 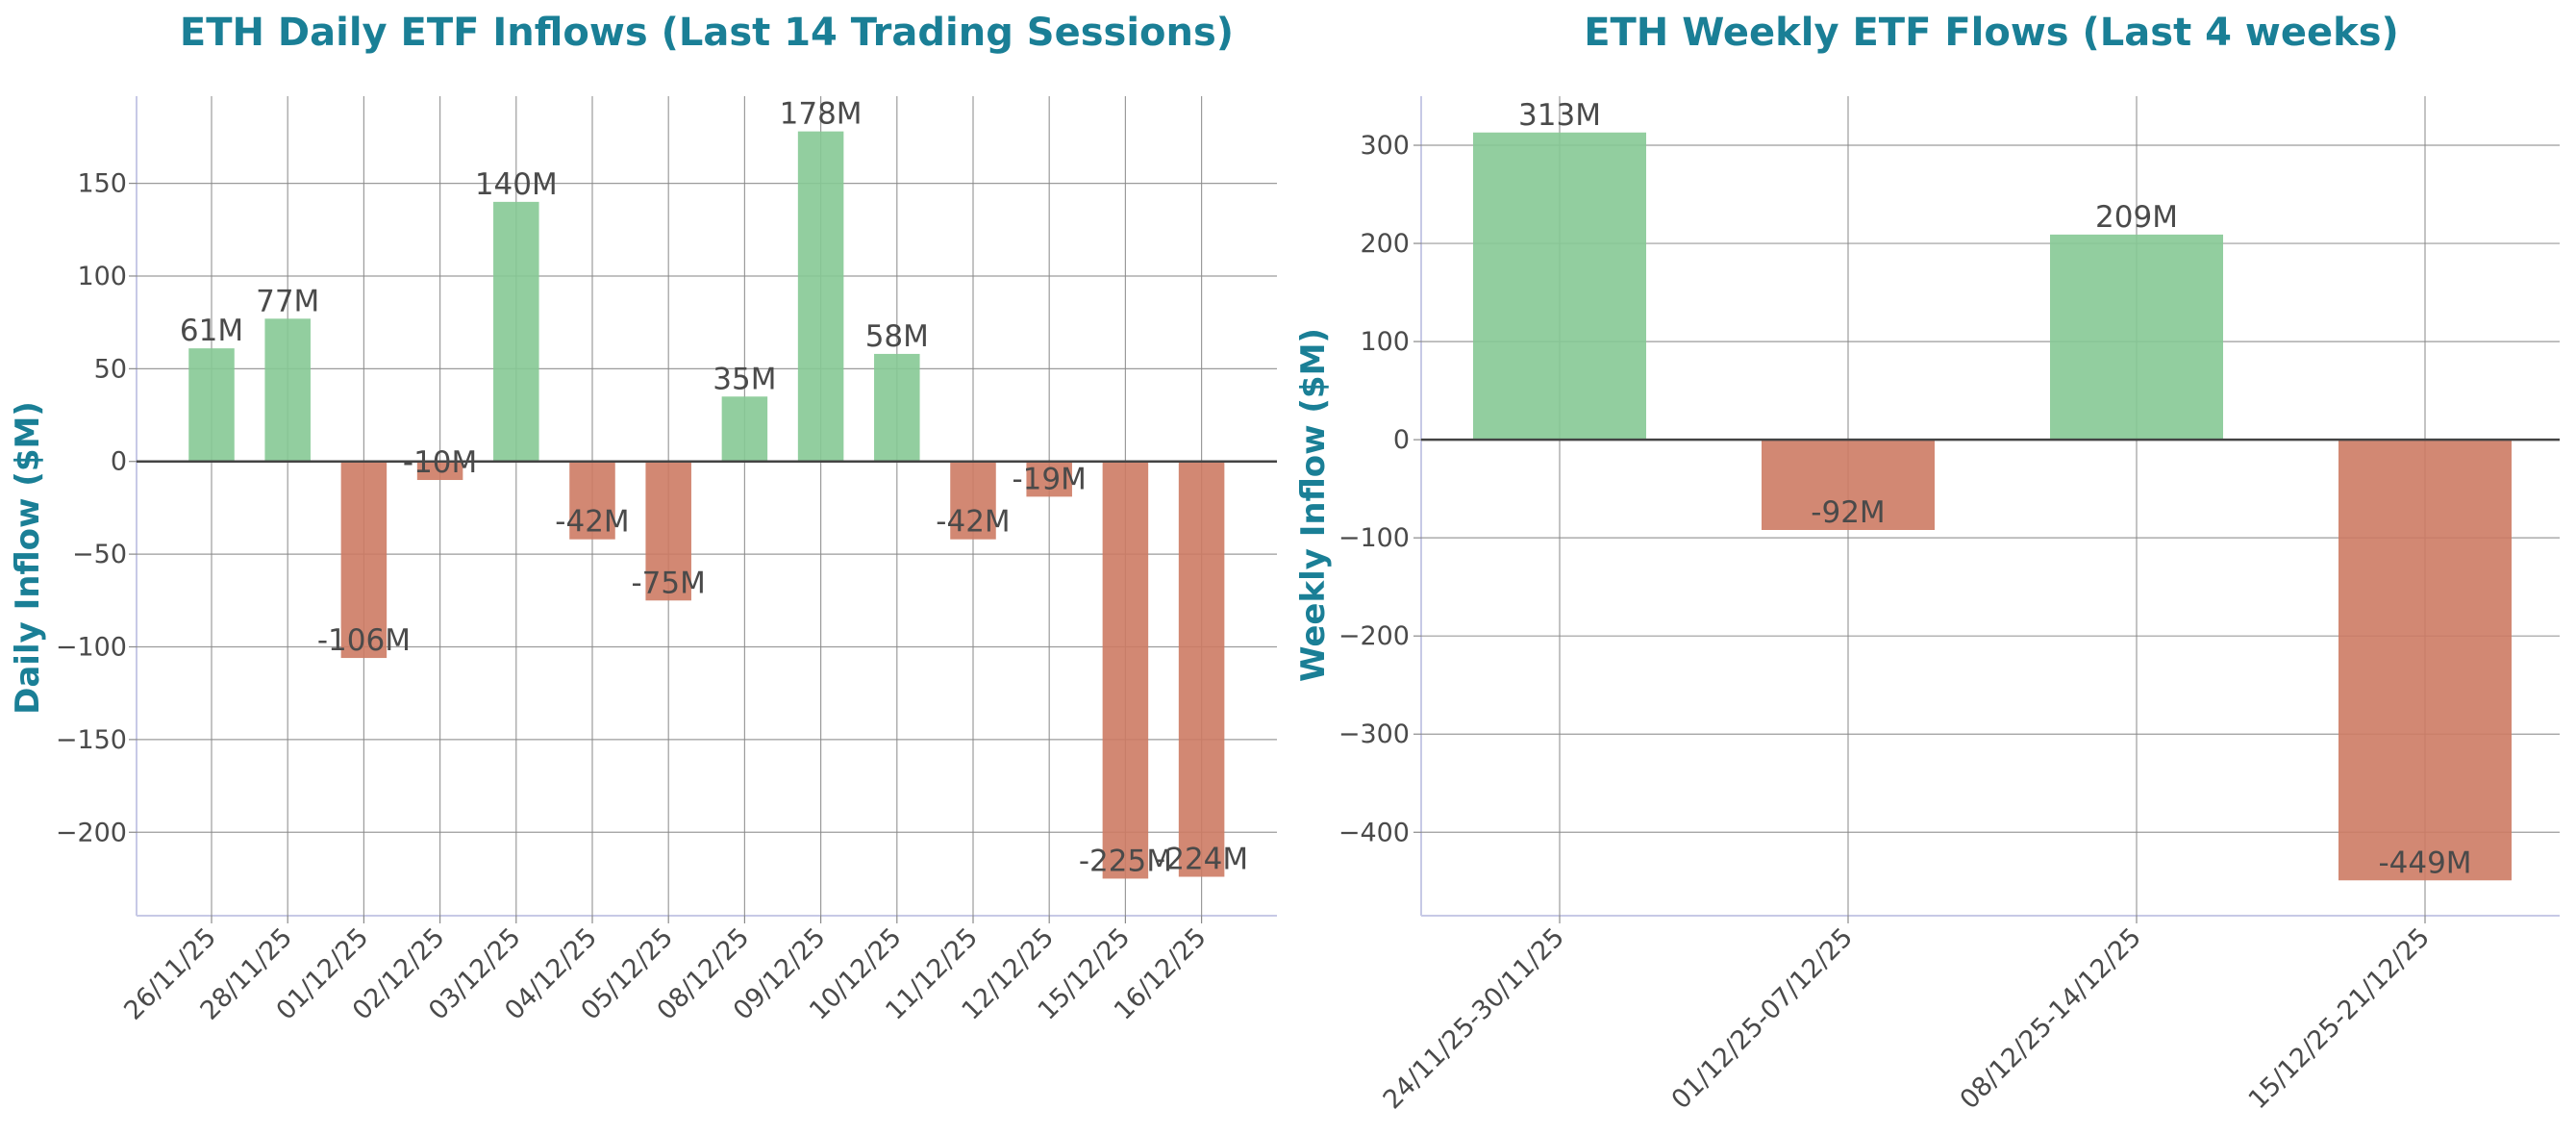 I want to click on daily-y-tick-label: −150, so click(x=91, y=740).